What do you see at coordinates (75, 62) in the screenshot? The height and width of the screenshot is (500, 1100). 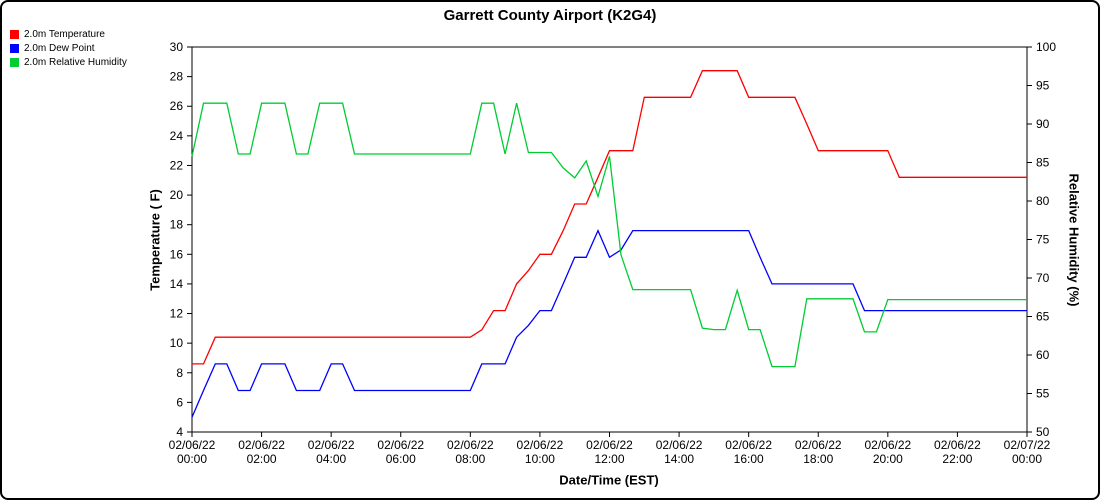 I see `legend-label-relative-humidity: 2.0m Relative Humidity` at bounding box center [75, 62].